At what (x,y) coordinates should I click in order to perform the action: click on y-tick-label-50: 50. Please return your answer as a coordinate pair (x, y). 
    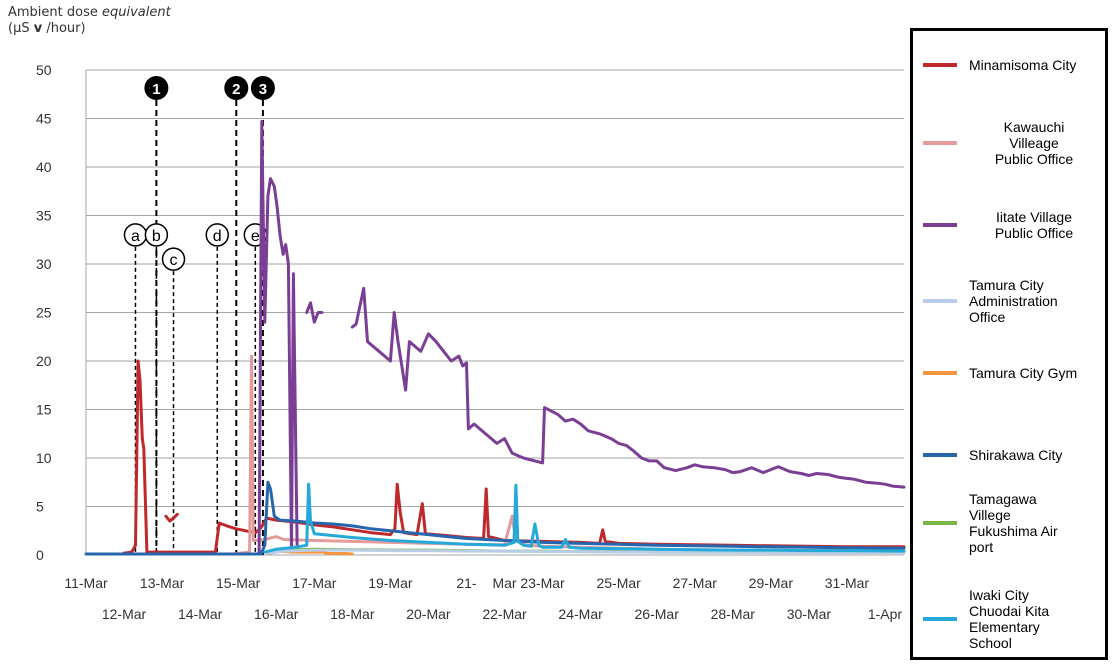
    Looking at the image, I should click on (44, 70).